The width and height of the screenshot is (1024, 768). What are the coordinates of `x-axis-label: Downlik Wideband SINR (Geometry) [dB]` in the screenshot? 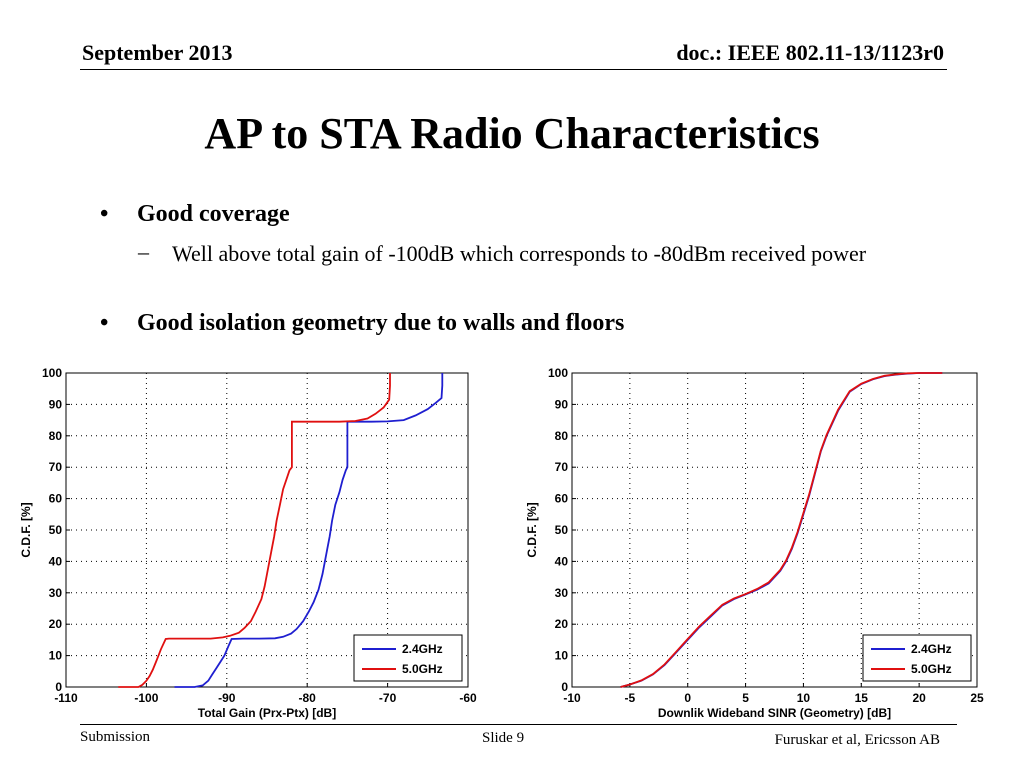 It's located at (774, 713).